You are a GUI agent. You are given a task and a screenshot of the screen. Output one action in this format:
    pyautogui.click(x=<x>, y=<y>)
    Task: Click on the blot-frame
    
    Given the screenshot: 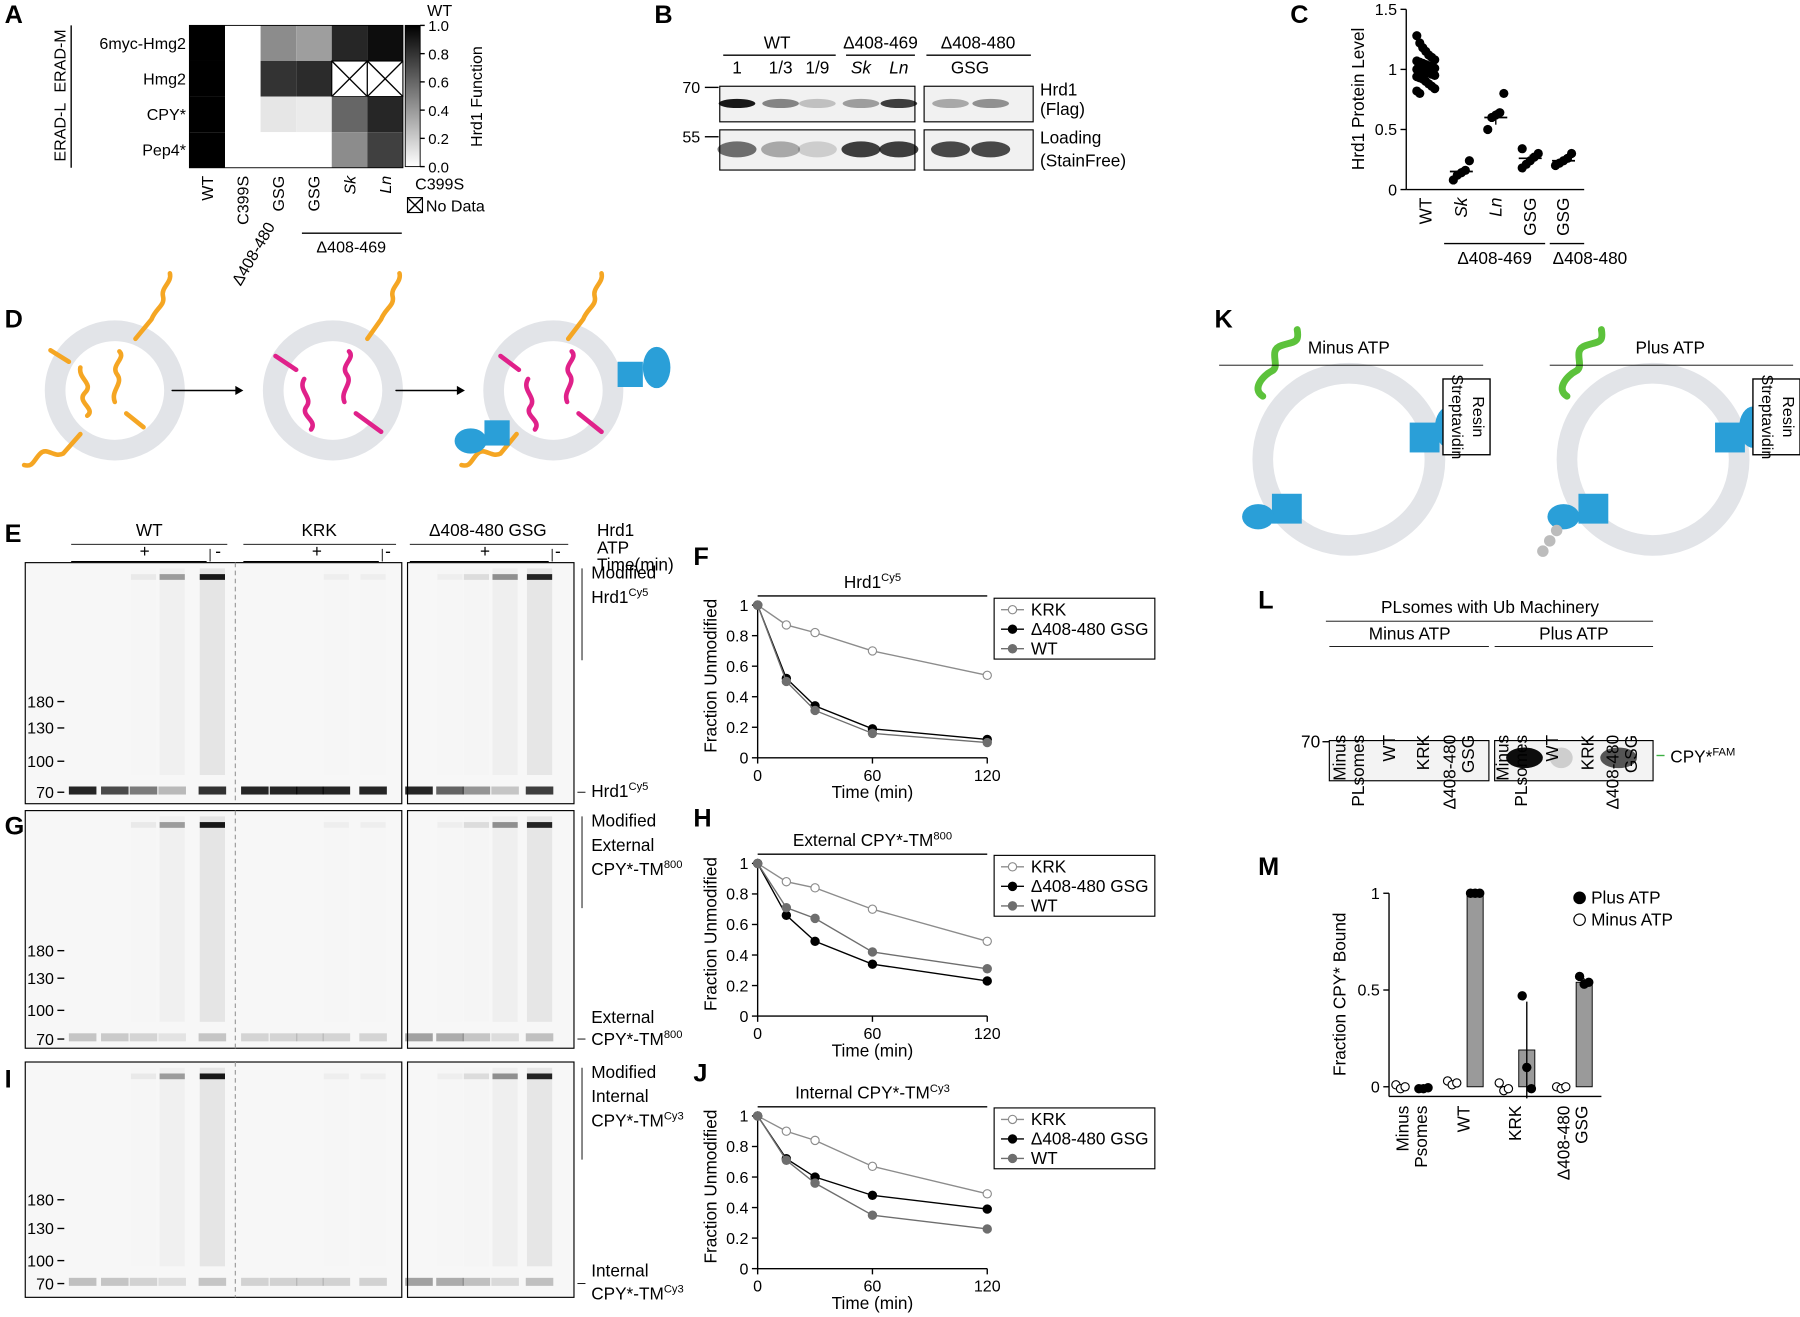 What is the action you would take?
    pyautogui.click(x=1409, y=761)
    